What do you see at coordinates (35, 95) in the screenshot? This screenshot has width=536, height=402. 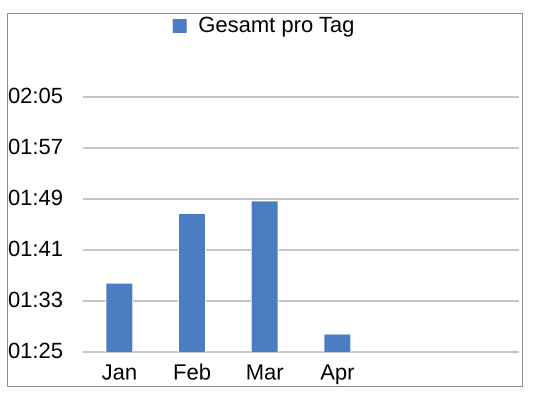 I see `y-tick-label: 02:05` at bounding box center [35, 95].